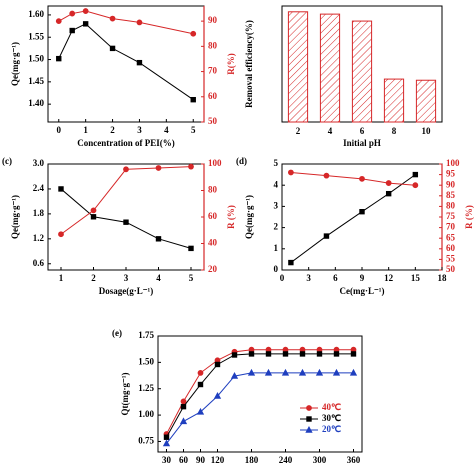  I want to click on panel-label: (c), so click(7, 161).